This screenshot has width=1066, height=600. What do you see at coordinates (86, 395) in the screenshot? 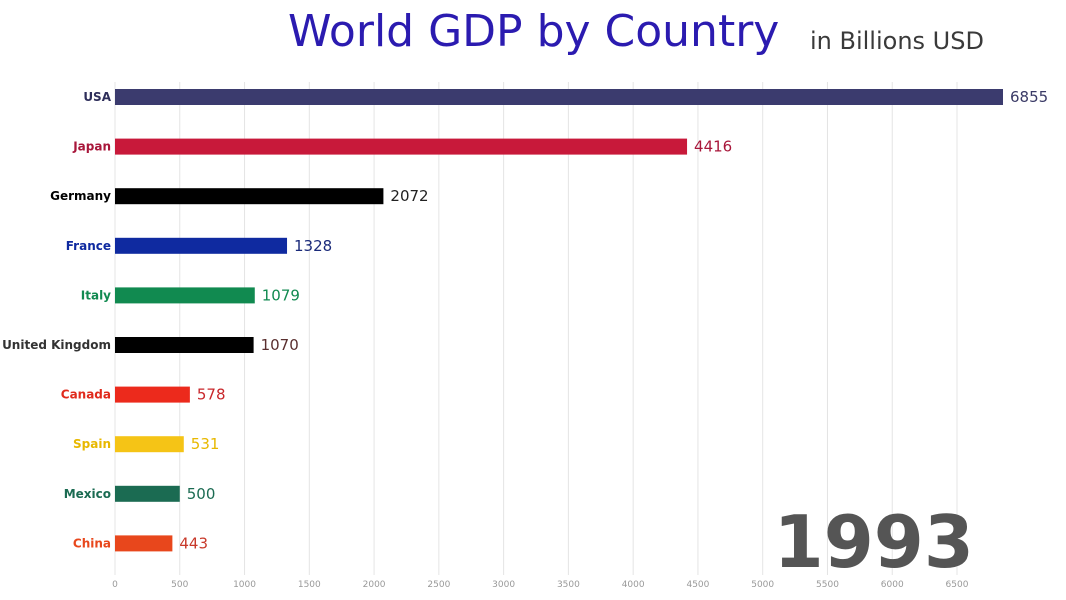
I see `category-label: Canada` at bounding box center [86, 395].